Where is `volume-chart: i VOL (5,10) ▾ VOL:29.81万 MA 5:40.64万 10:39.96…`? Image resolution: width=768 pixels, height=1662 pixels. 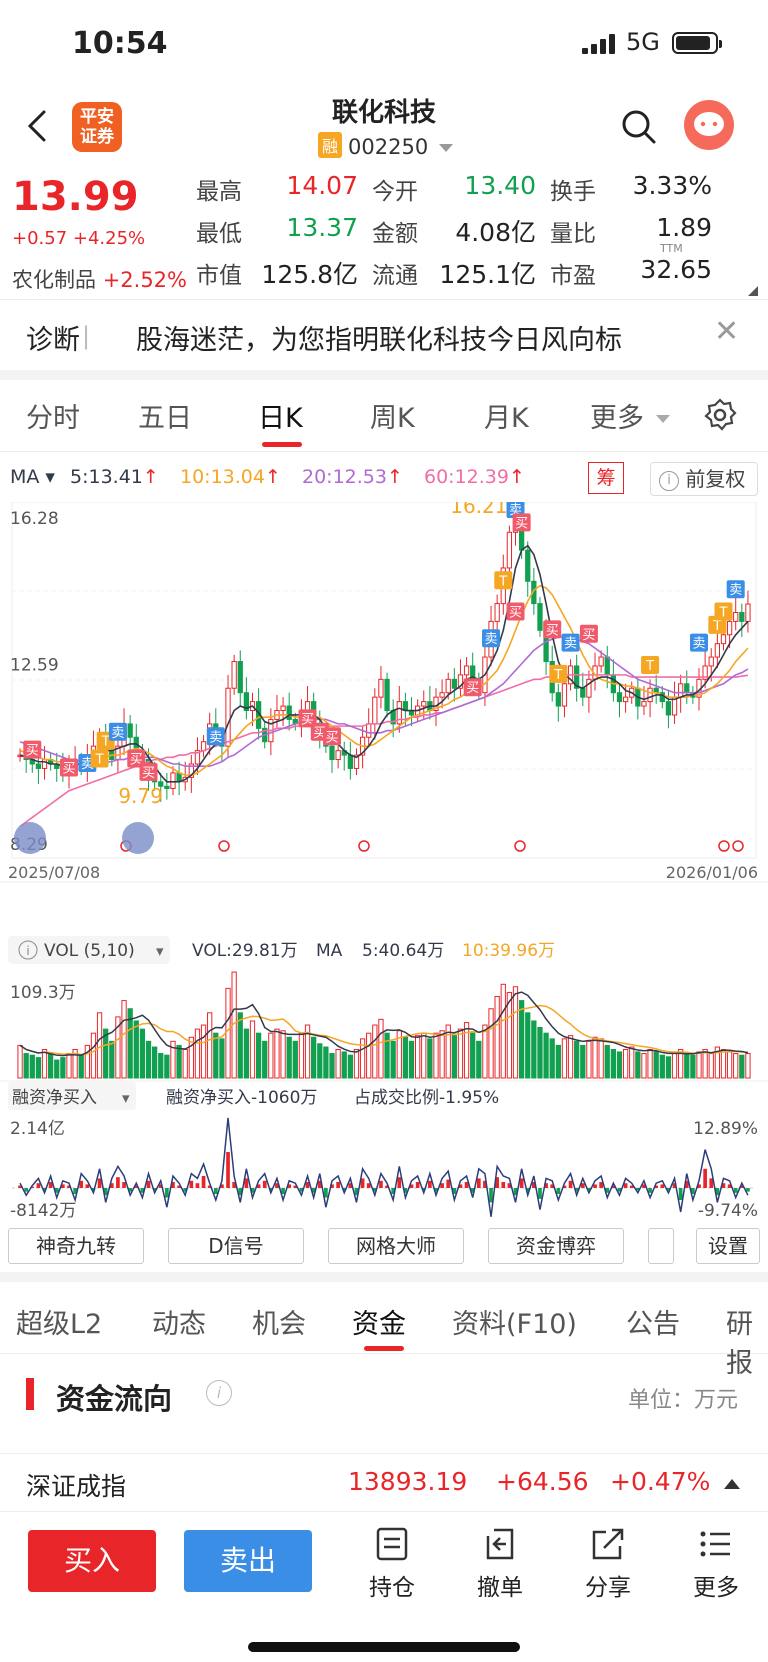 volume-chart: i VOL (5,10) ▾ VOL:29.81万 MA 5:40.64万 10:39.96… is located at coordinates (384, 1007).